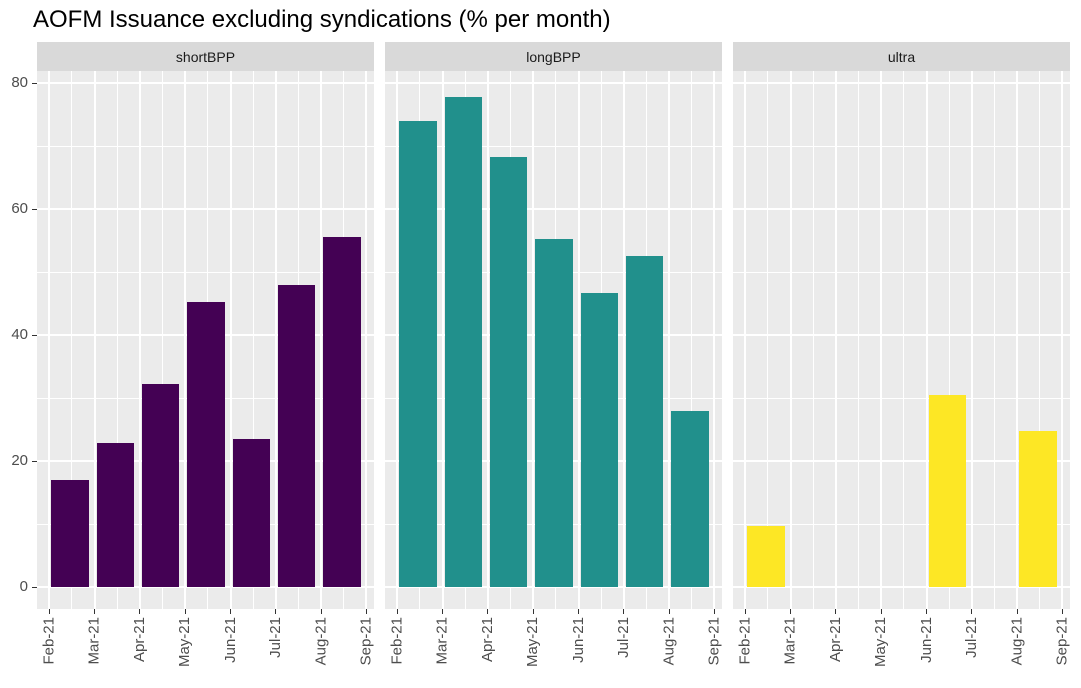  I want to click on y-axis-tick-label: 40, so click(19, 334).